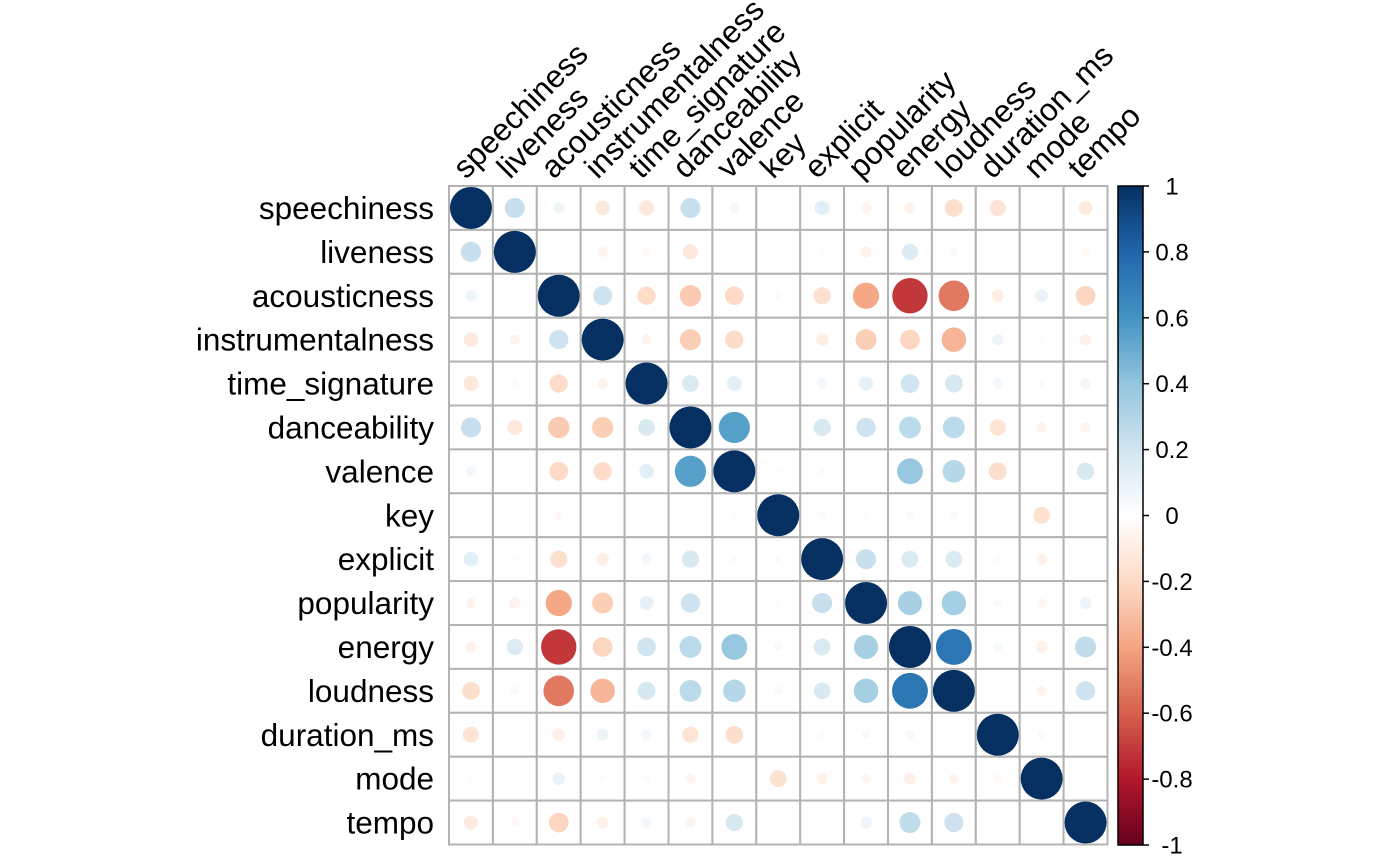  Describe the element at coordinates (559, 778) in the screenshot. I see `corr-circle-mode-acousticness` at that location.